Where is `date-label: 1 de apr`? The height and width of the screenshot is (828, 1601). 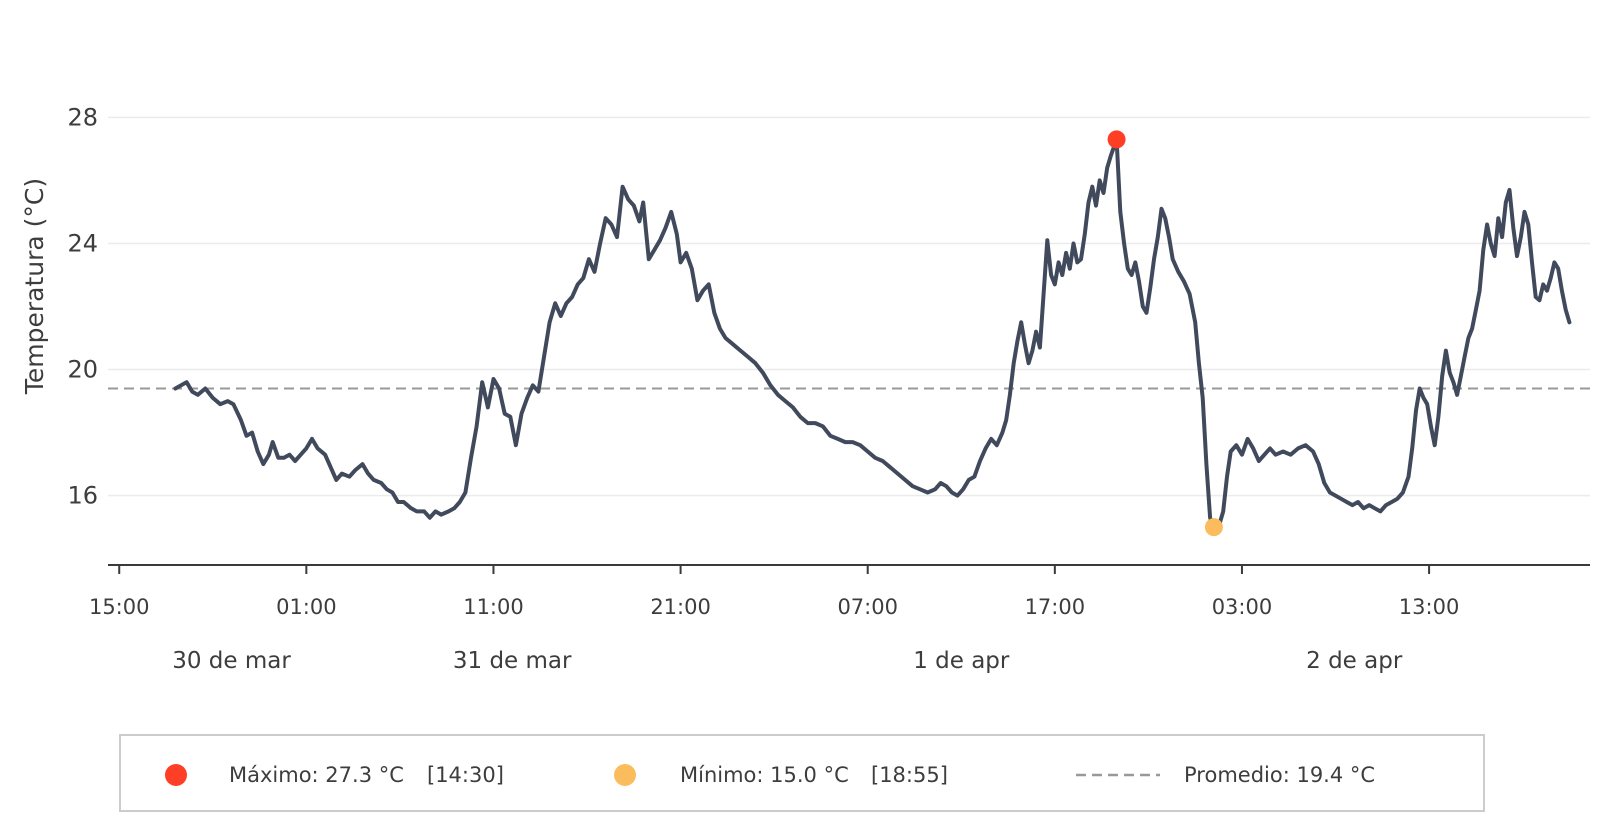 date-label: 1 de apr is located at coordinates (961, 661).